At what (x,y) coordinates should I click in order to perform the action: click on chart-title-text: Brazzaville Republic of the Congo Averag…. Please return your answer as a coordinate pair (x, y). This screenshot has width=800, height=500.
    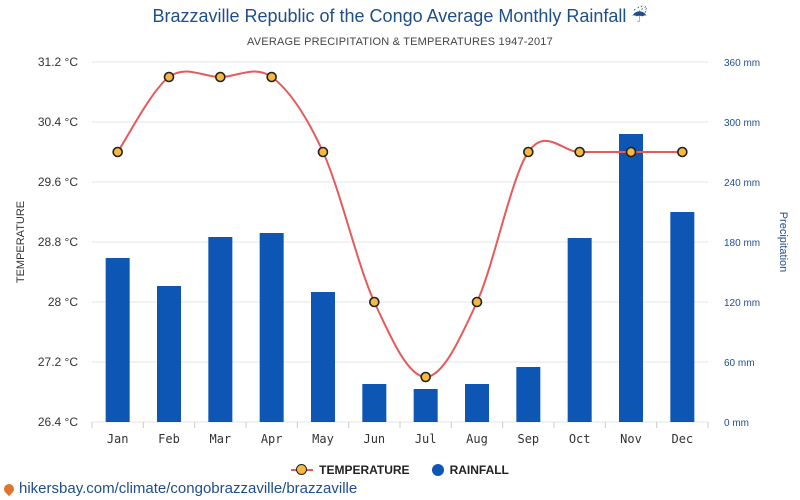
    Looking at the image, I should click on (389, 16).